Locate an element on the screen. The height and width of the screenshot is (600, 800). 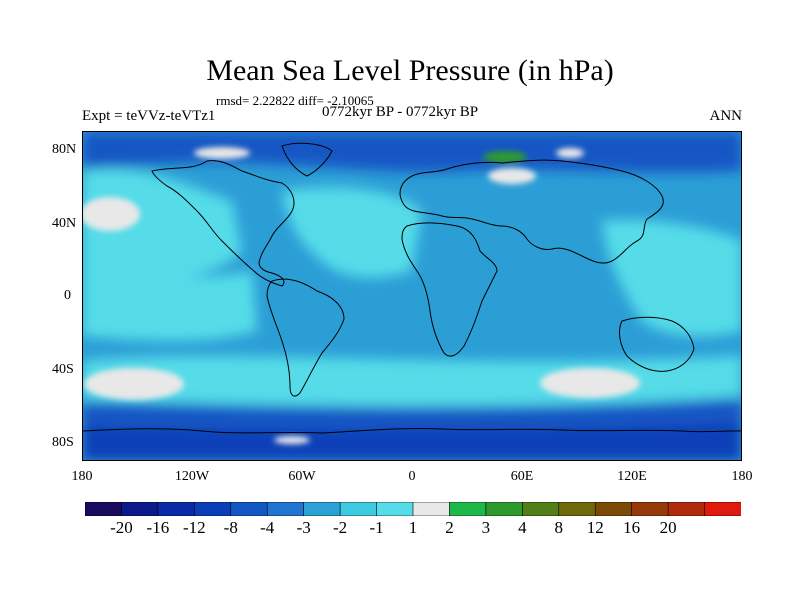
lat-label-40n: 40N is located at coordinates (64, 223).